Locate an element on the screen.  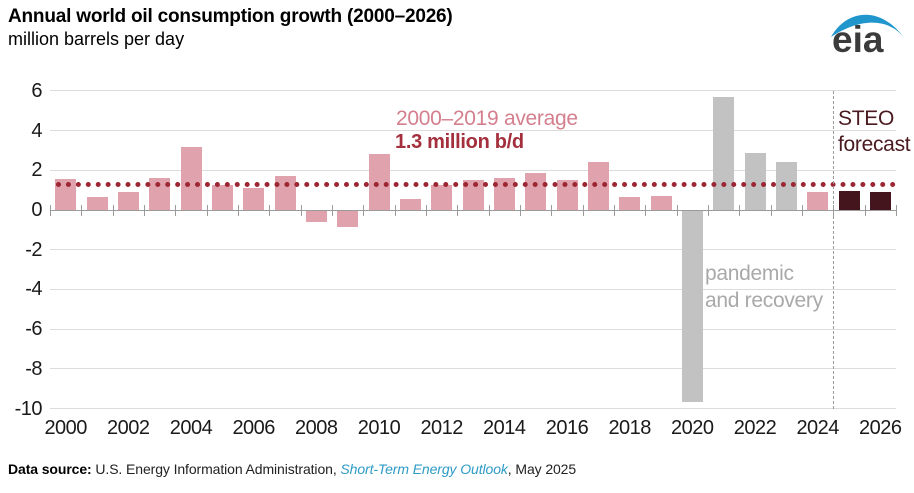
average-reference-dotted-line is located at coordinates (476, 184).